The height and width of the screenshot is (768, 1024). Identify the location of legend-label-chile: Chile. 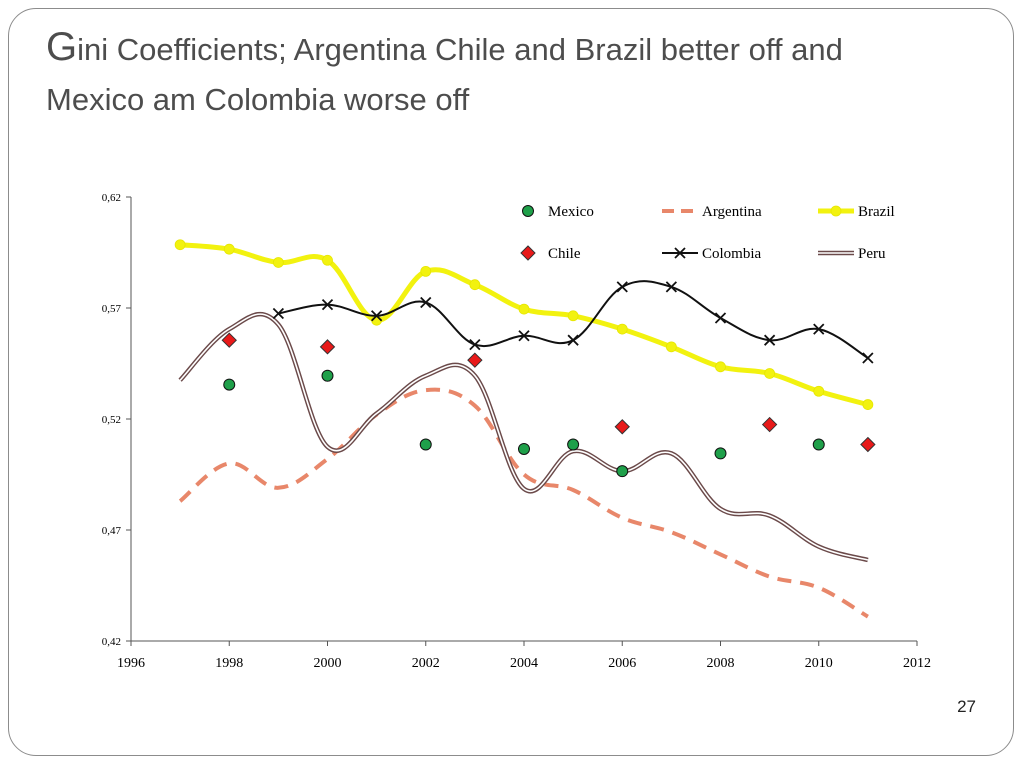
(564, 254).